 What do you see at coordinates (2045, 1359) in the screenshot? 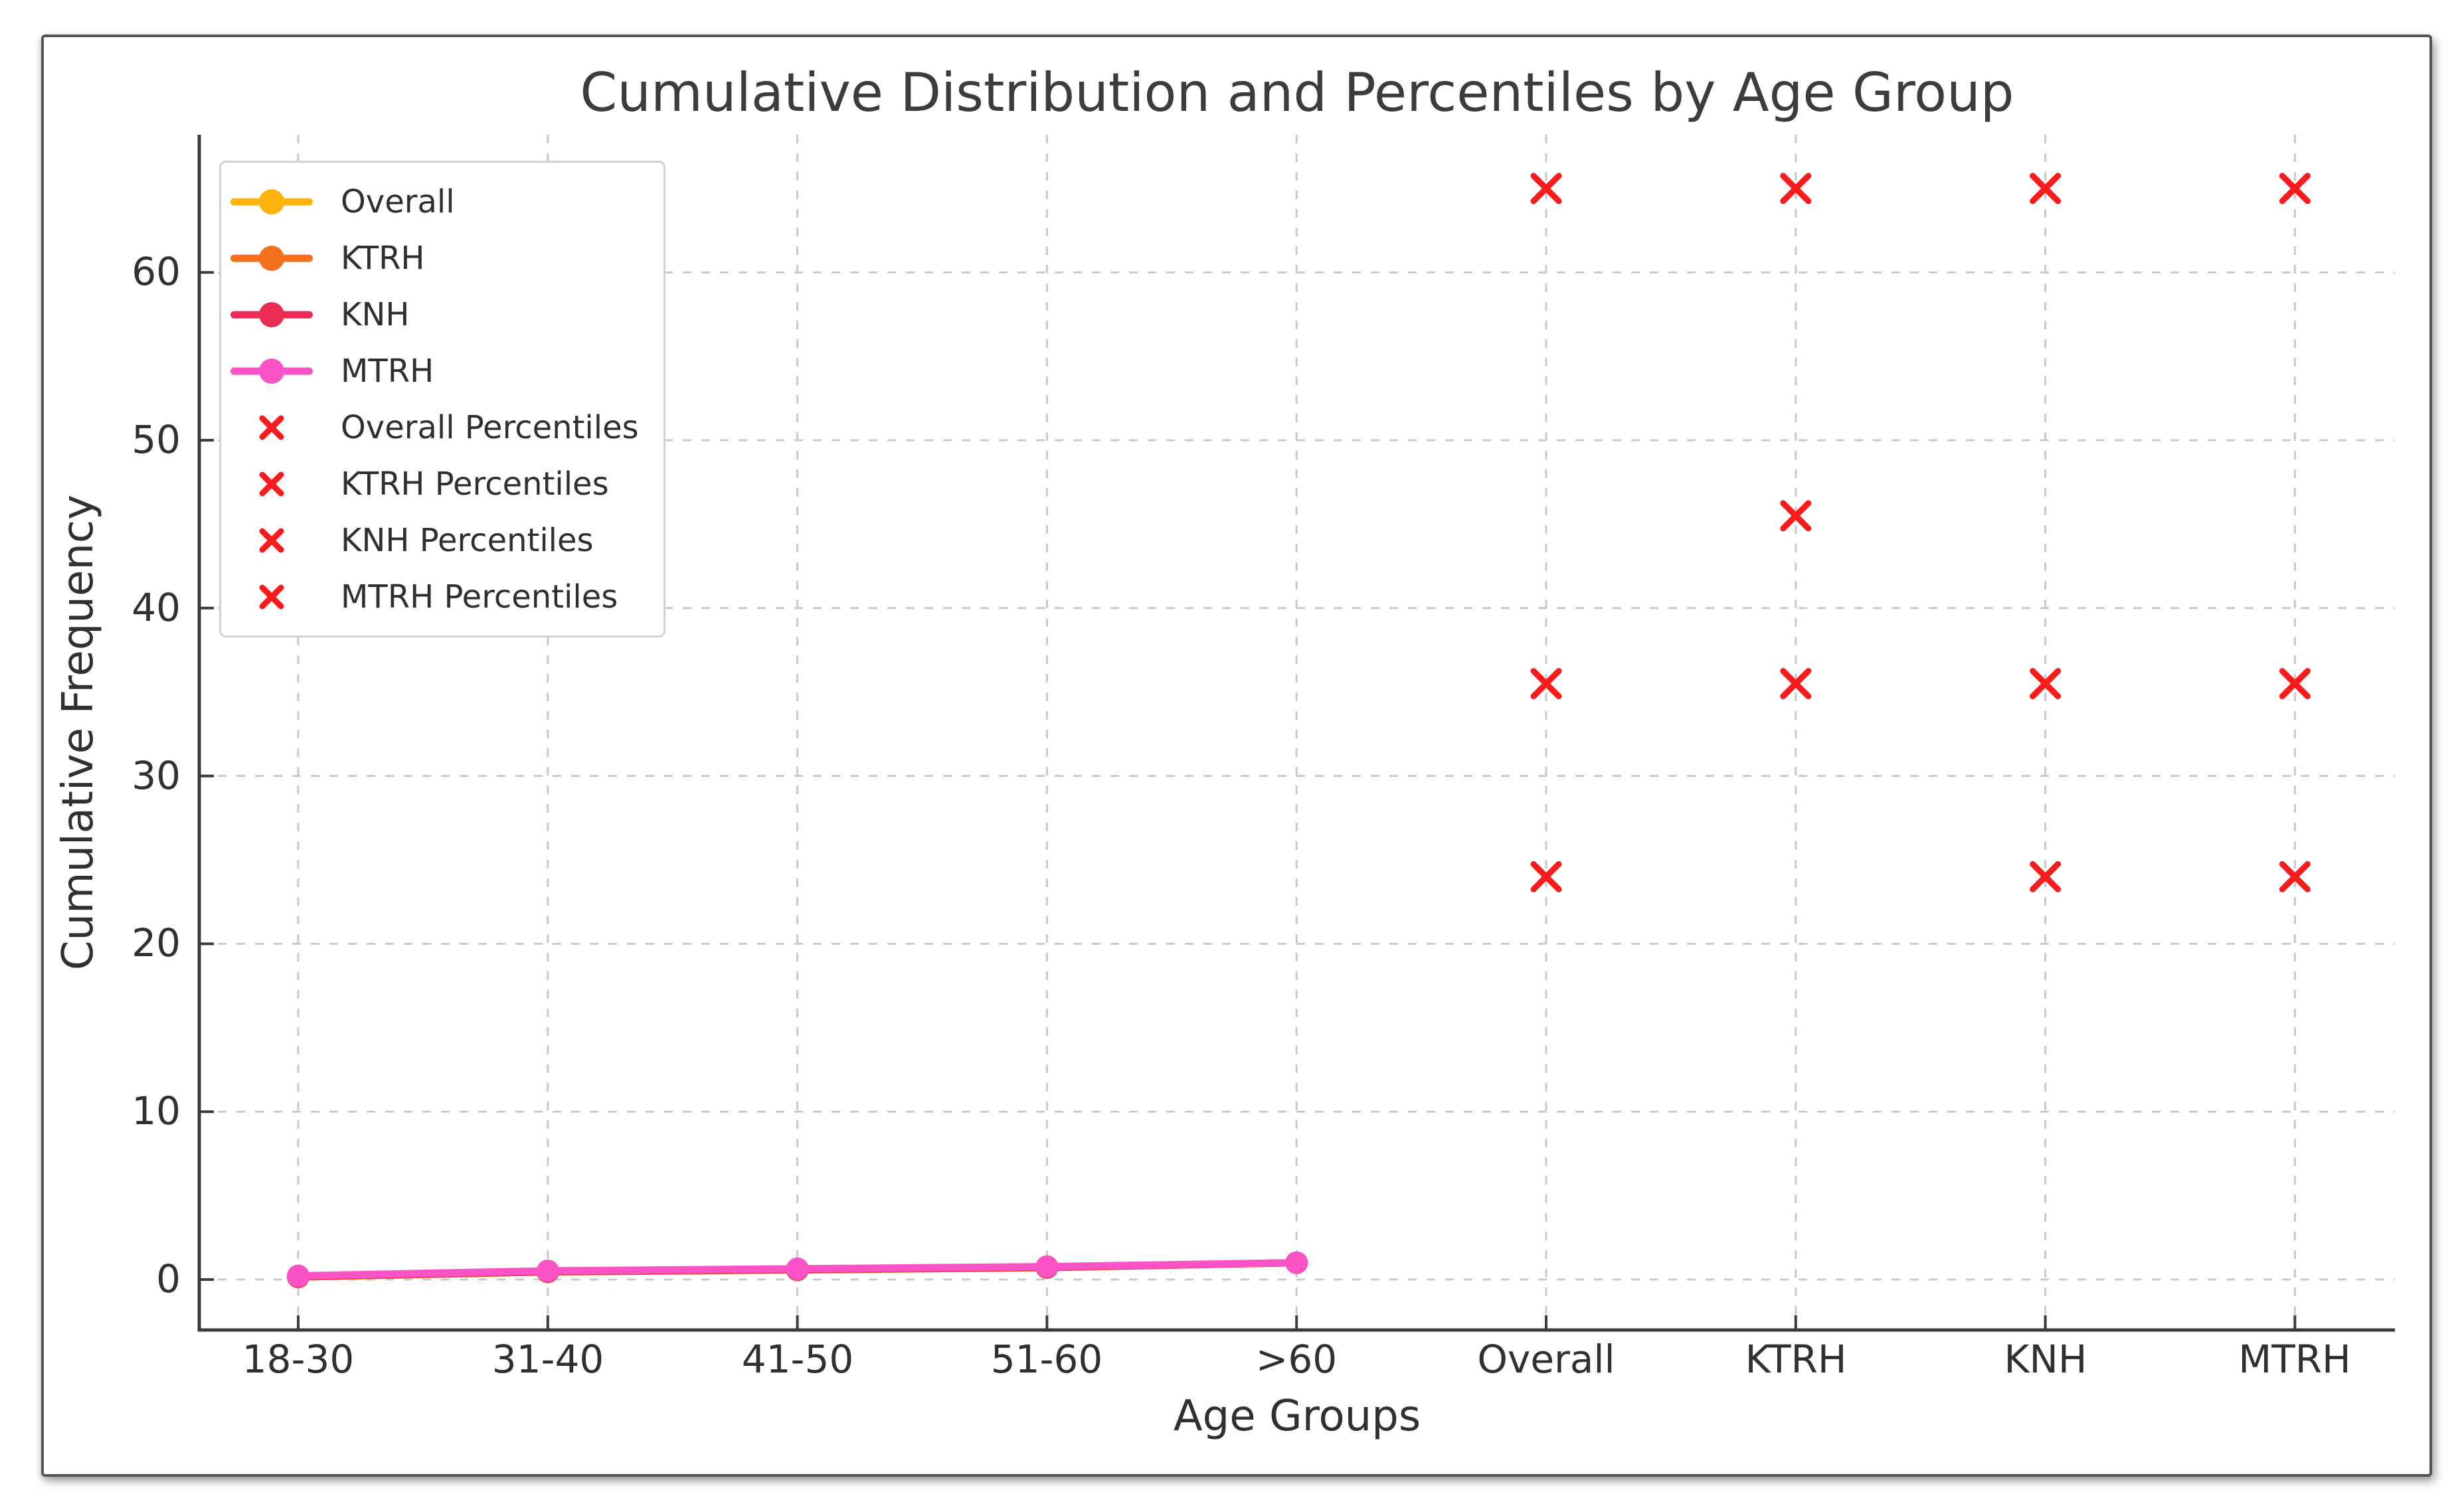
I see `x-tick-label: KNH` at bounding box center [2045, 1359].